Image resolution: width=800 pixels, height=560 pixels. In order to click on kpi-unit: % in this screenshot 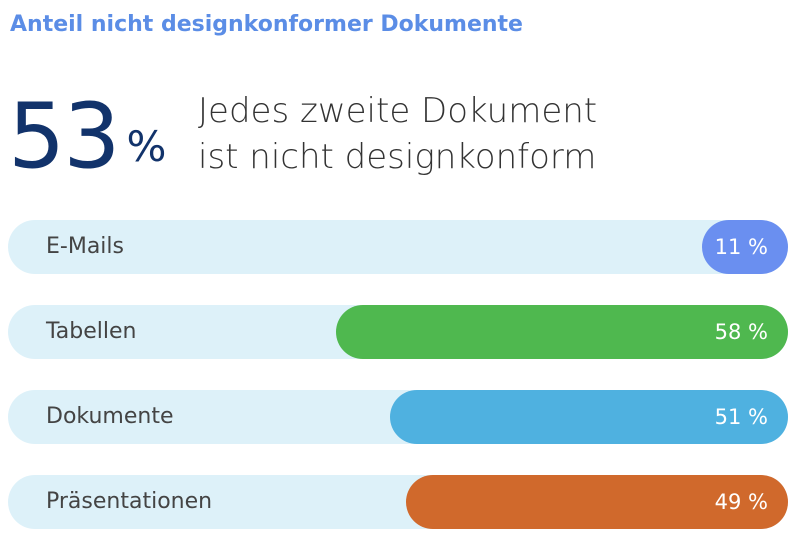, I will do `click(146, 146)`.